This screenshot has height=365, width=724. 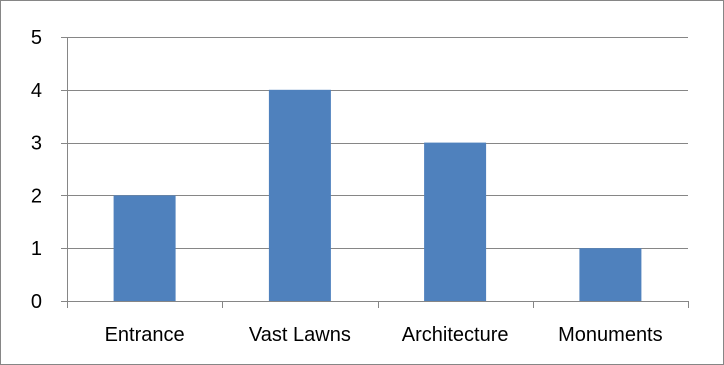 What do you see at coordinates (299, 195) in the screenshot?
I see `bar-vast-lawns` at bounding box center [299, 195].